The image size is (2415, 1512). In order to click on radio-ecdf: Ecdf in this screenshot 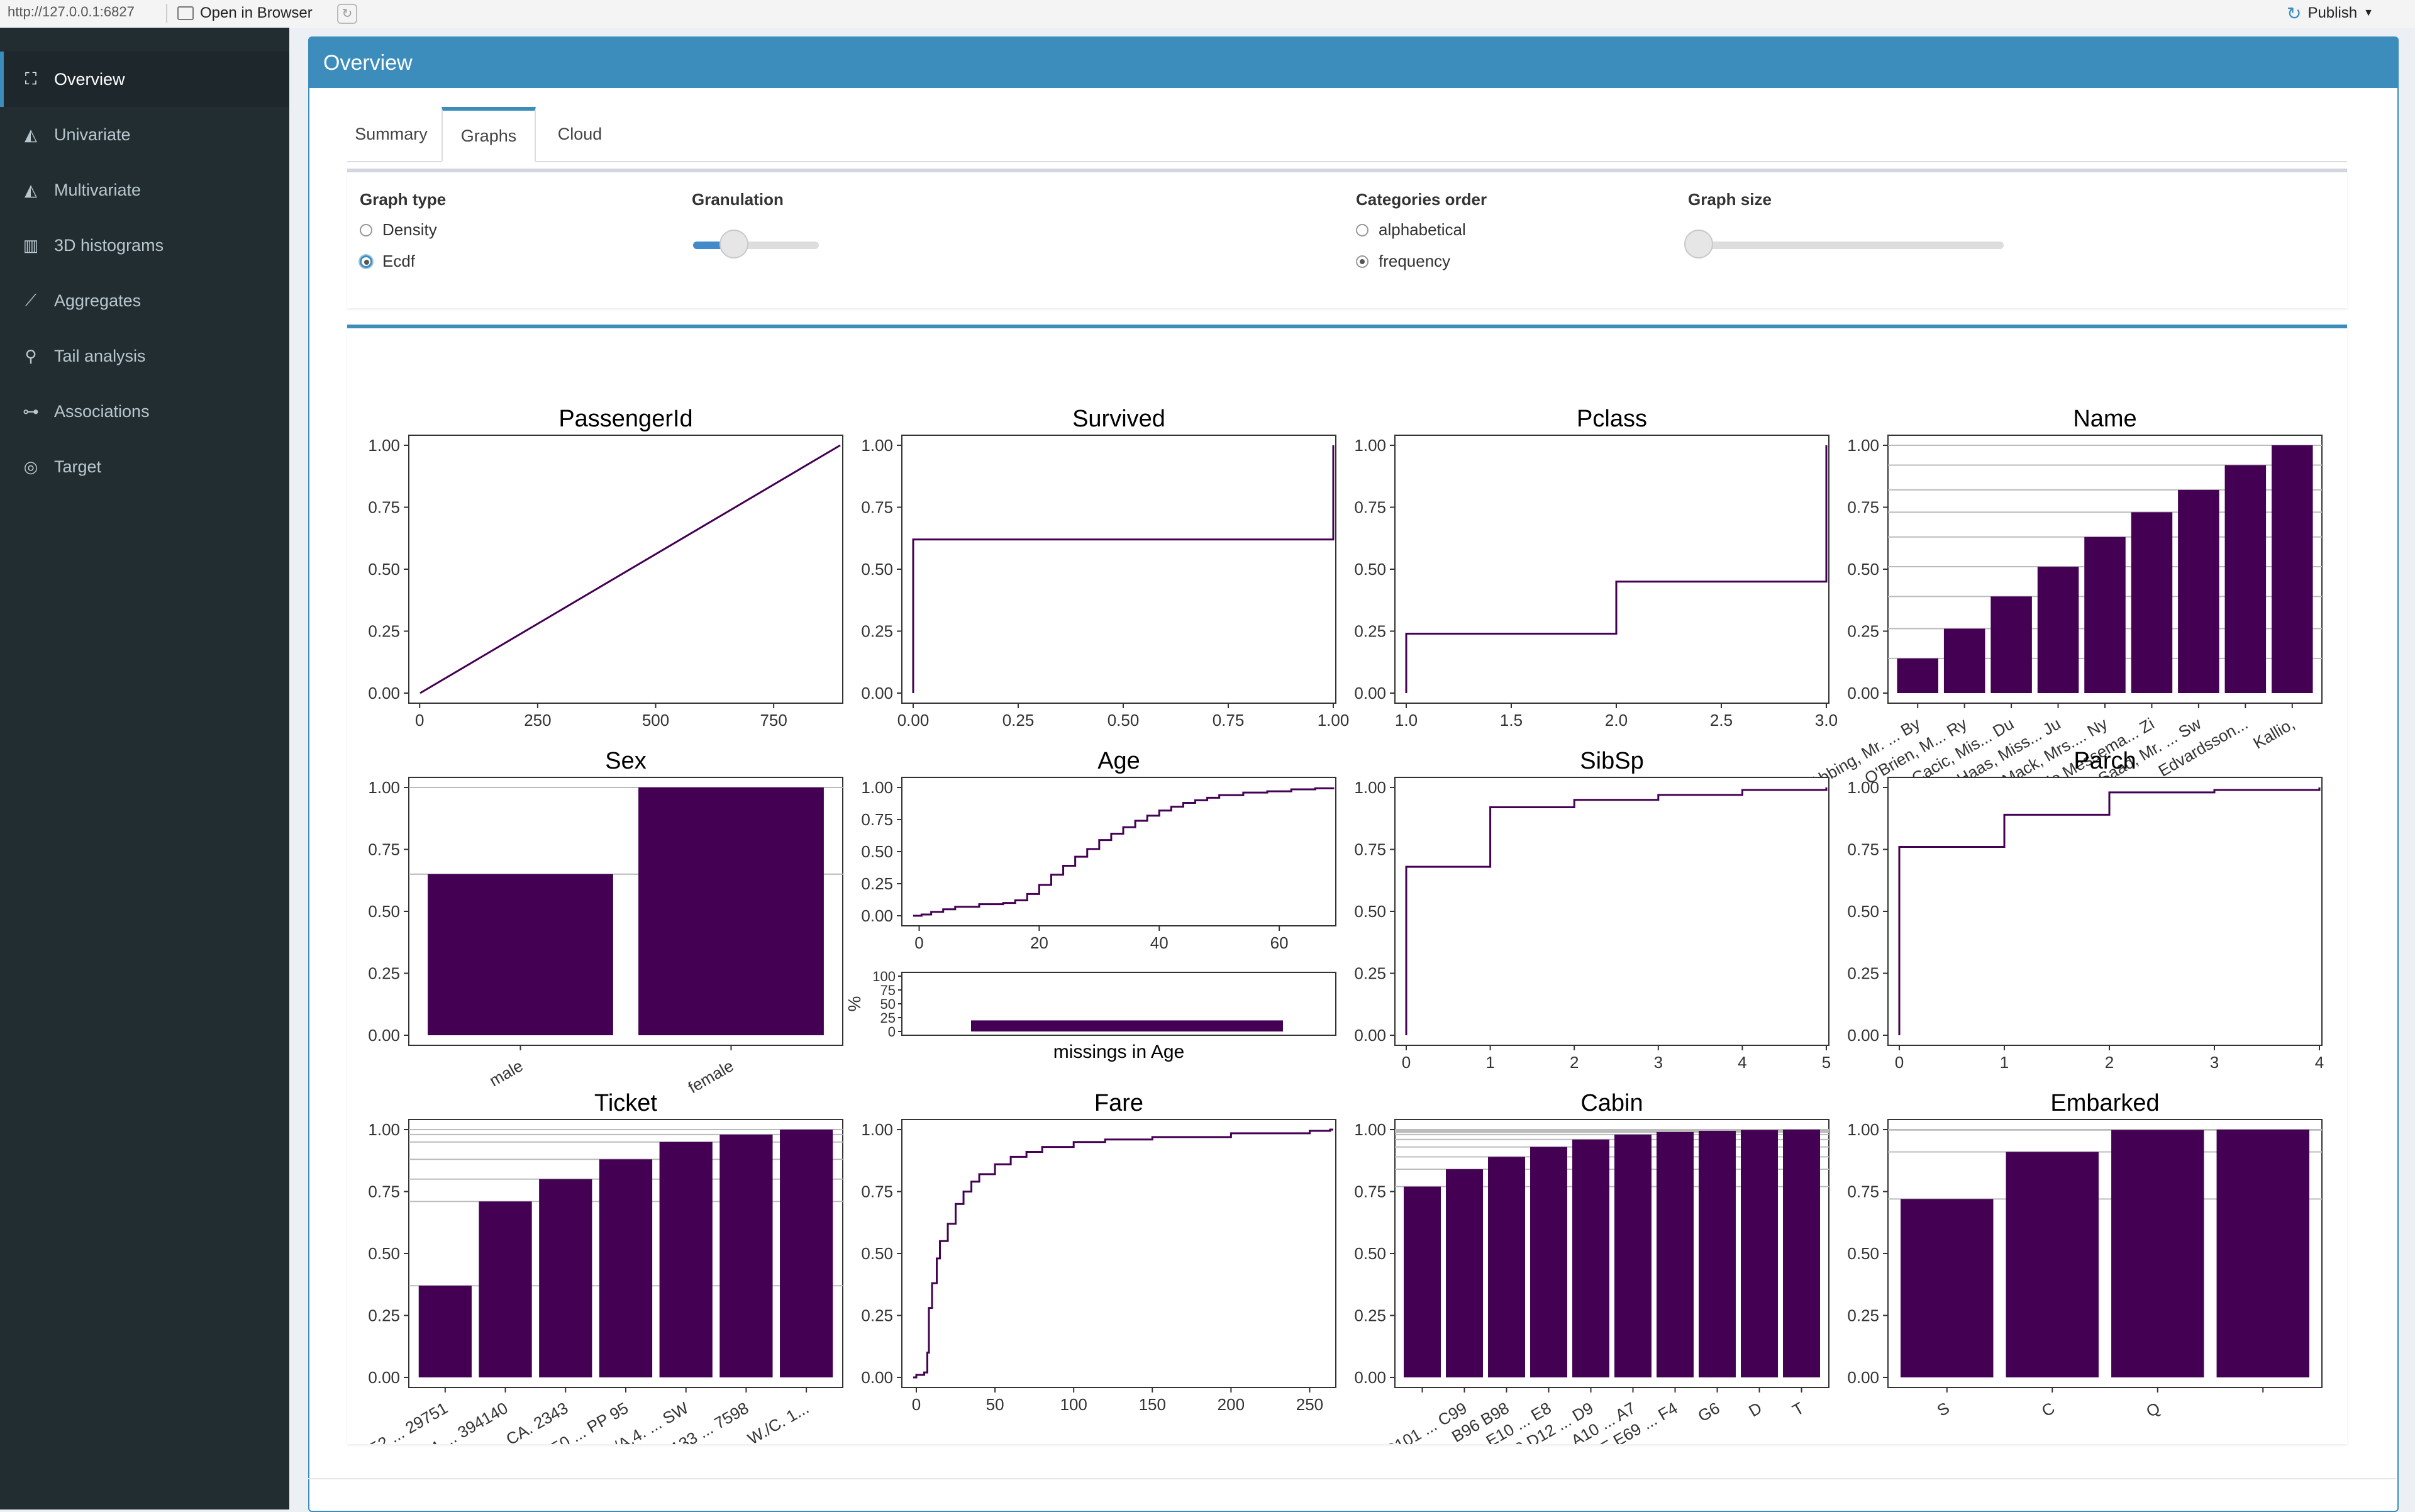, I will do `click(386, 261)`.